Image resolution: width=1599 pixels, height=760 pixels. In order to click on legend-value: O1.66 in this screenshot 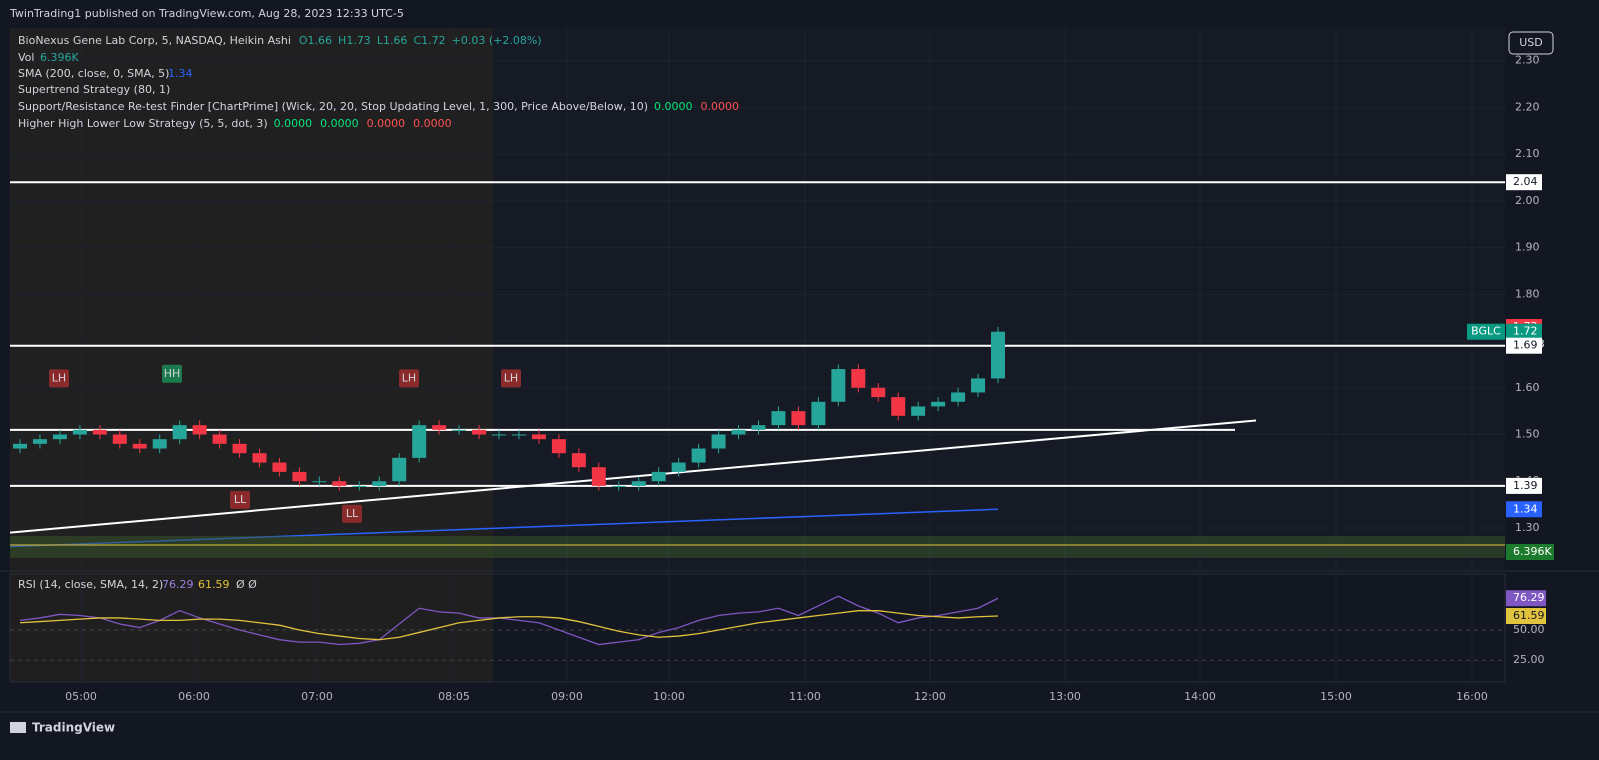, I will do `click(315, 40)`.